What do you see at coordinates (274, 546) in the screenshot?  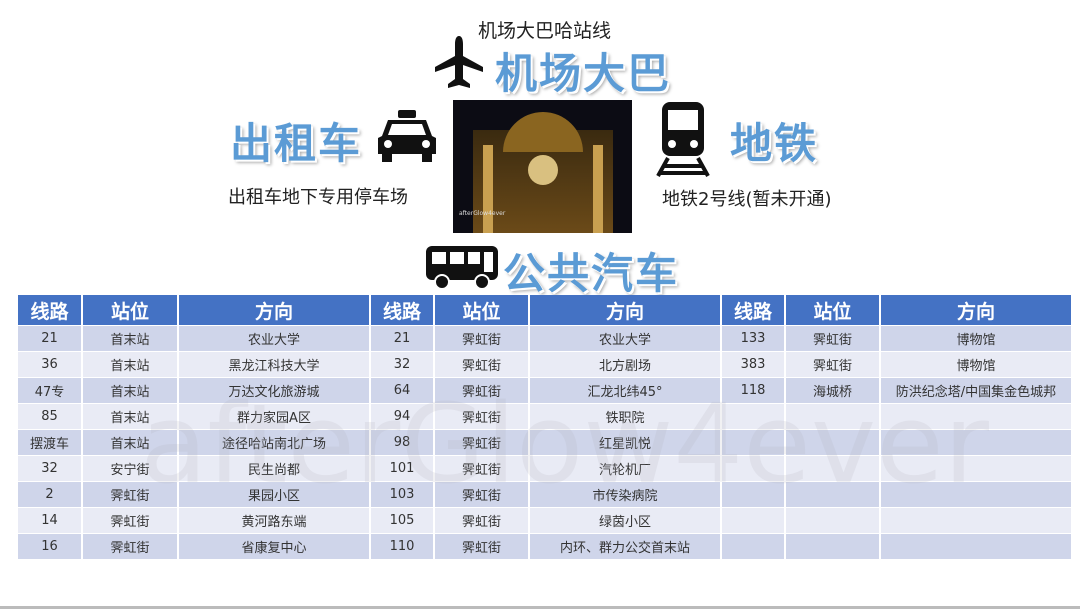 I see `table-cell: 省康复中心` at bounding box center [274, 546].